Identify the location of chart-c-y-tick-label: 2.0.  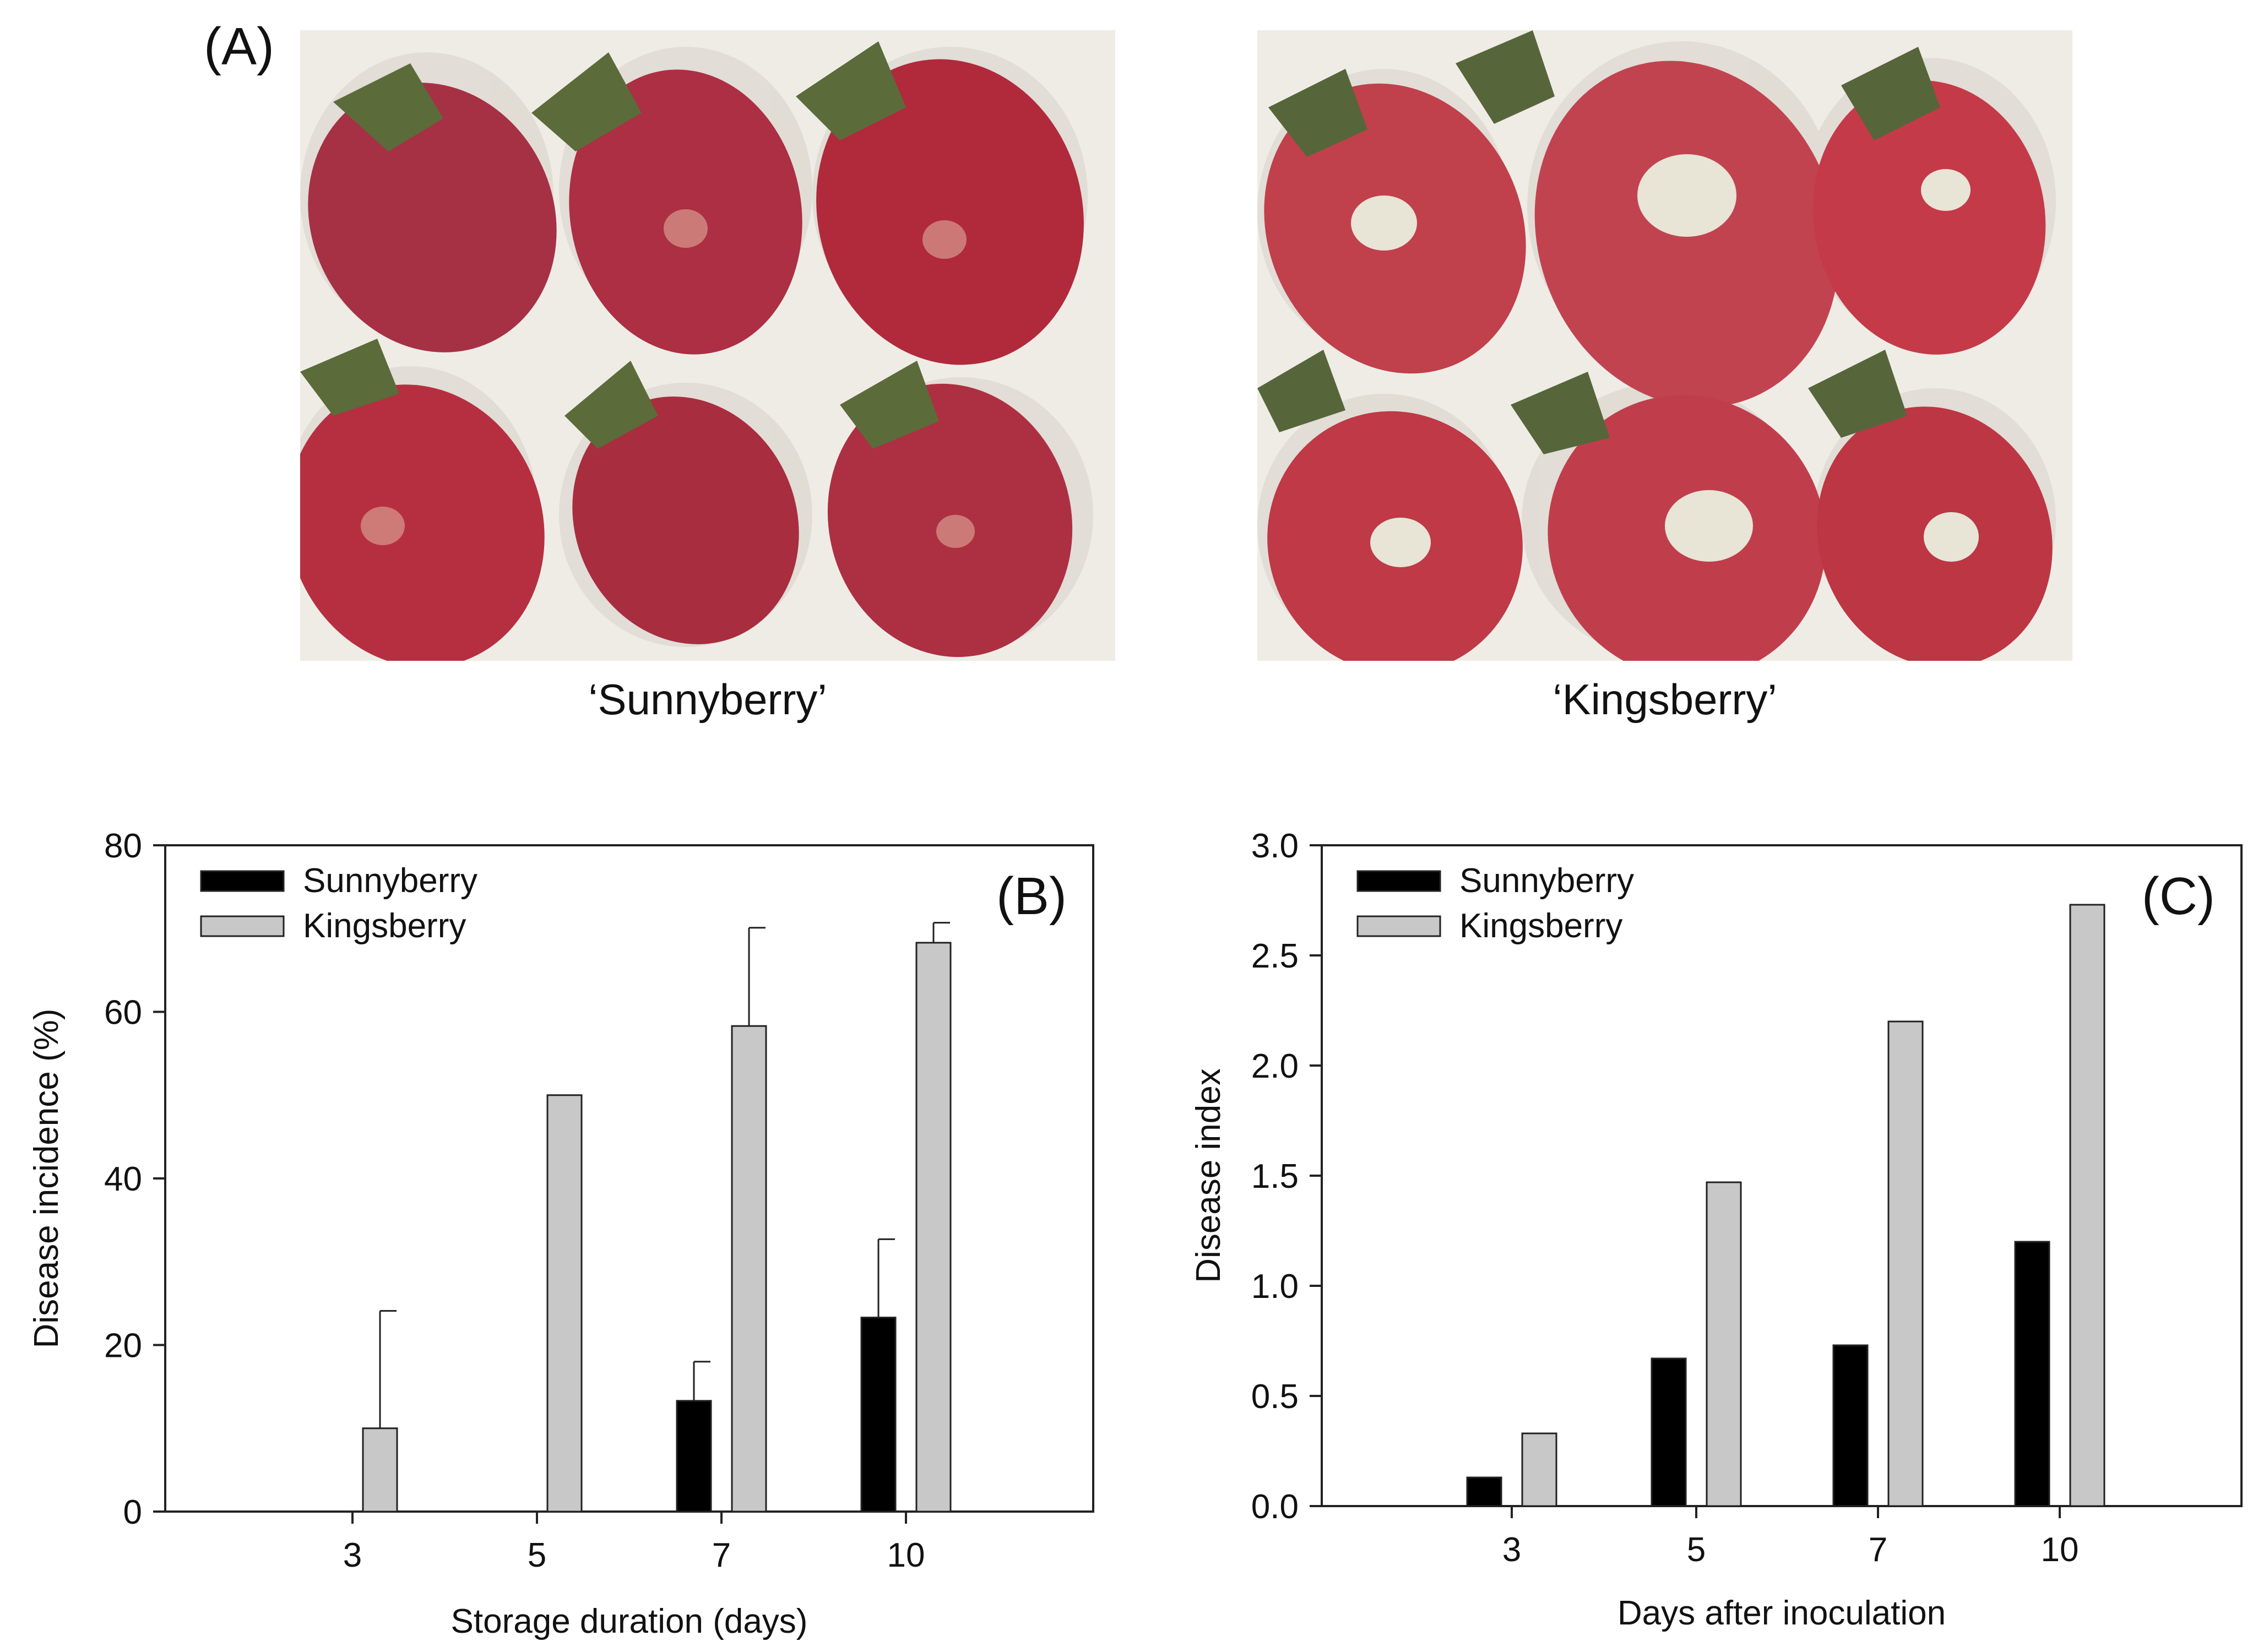
(1275, 1066).